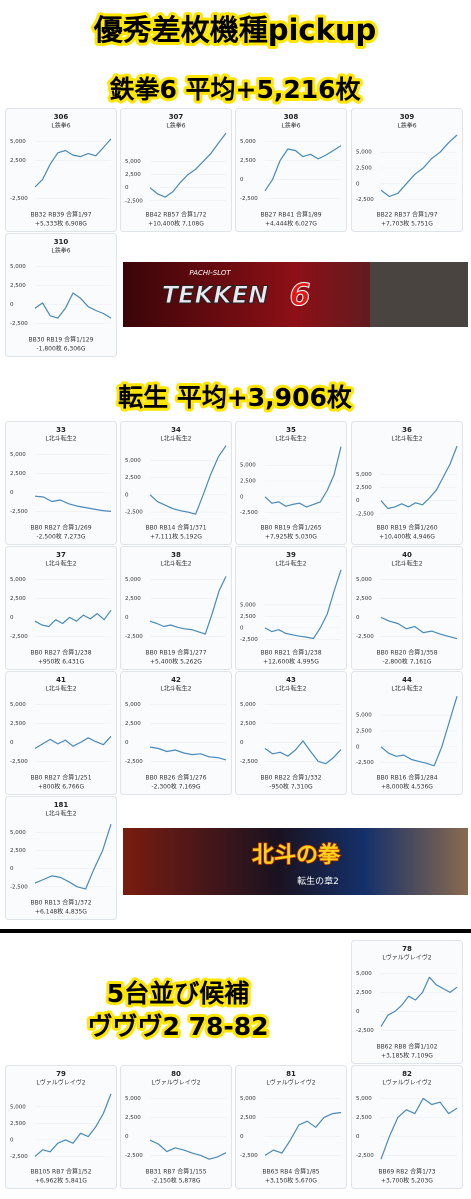 The image size is (471, 1199). Describe the element at coordinates (60, 349) in the screenshot. I see `machine-stats: -1,800枚 6,306G` at that location.